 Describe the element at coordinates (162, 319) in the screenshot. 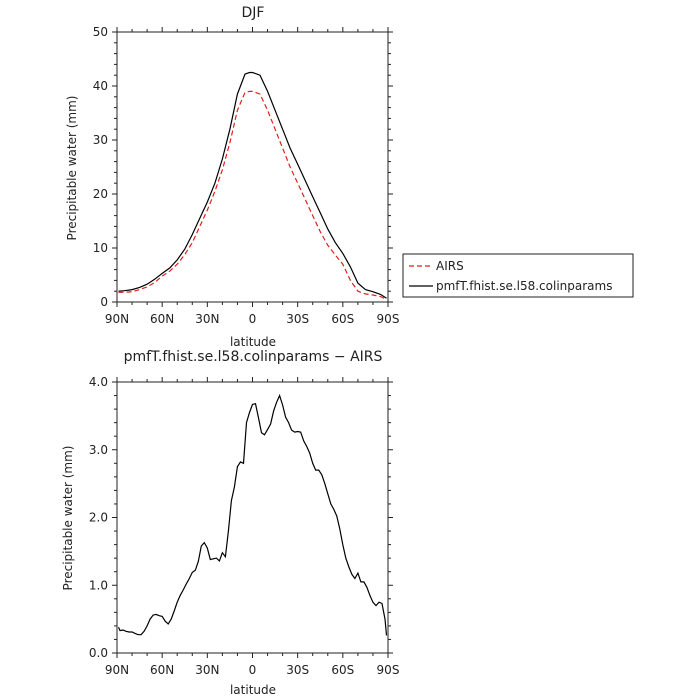

I see `top-chart-x-tick-label: 60N` at that location.